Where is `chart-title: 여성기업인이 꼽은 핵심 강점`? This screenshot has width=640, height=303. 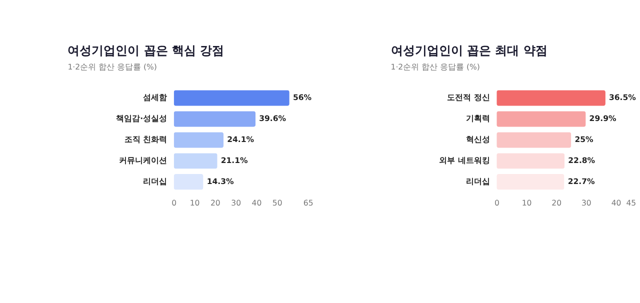
chart-title: 여성기업인이 꼽은 핵심 강점 is located at coordinates (146, 50).